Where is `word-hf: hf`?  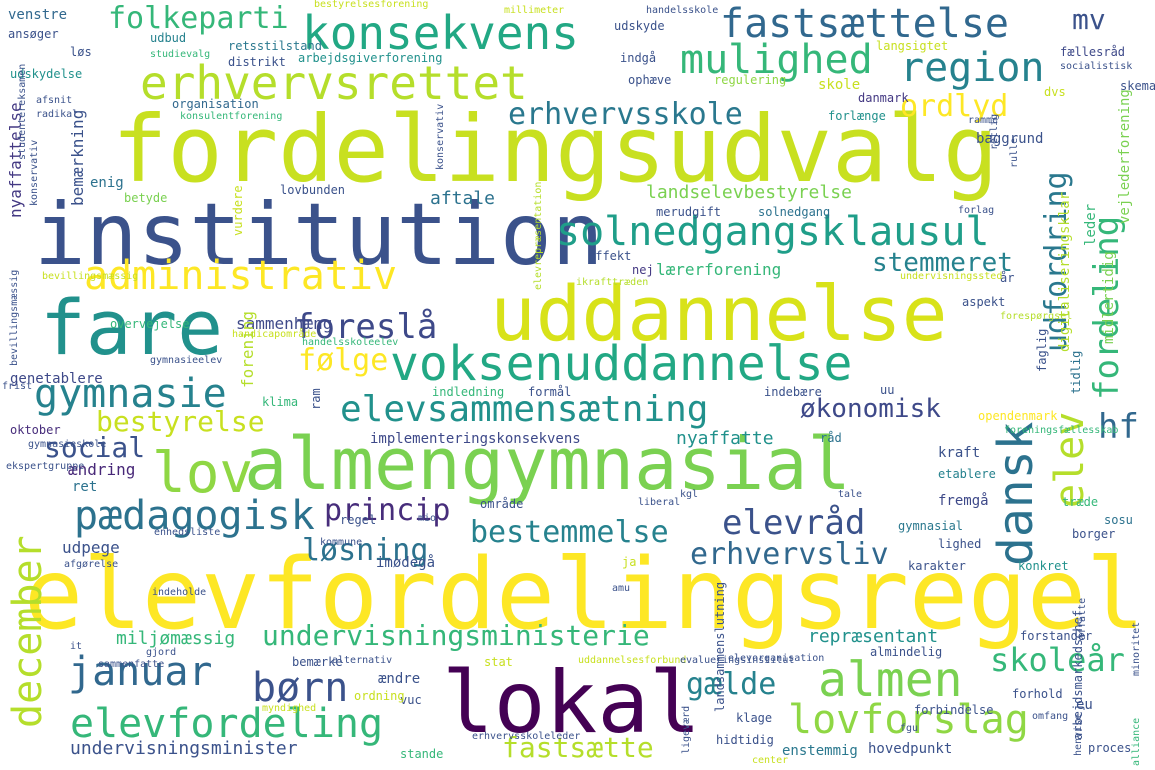
word-hf: hf is located at coordinates (1118, 427).